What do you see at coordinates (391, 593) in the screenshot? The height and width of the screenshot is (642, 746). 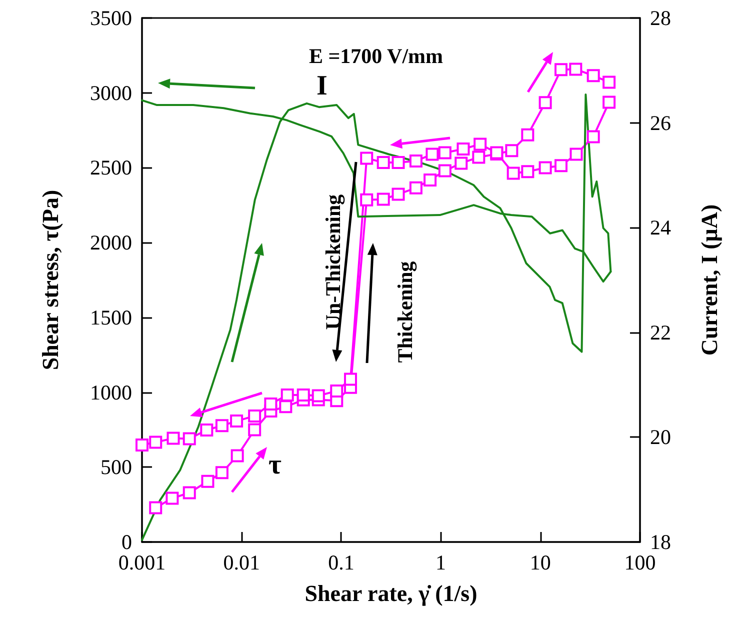 I see `x-axis-title: Shear rate, γ̇ (1/s)` at bounding box center [391, 593].